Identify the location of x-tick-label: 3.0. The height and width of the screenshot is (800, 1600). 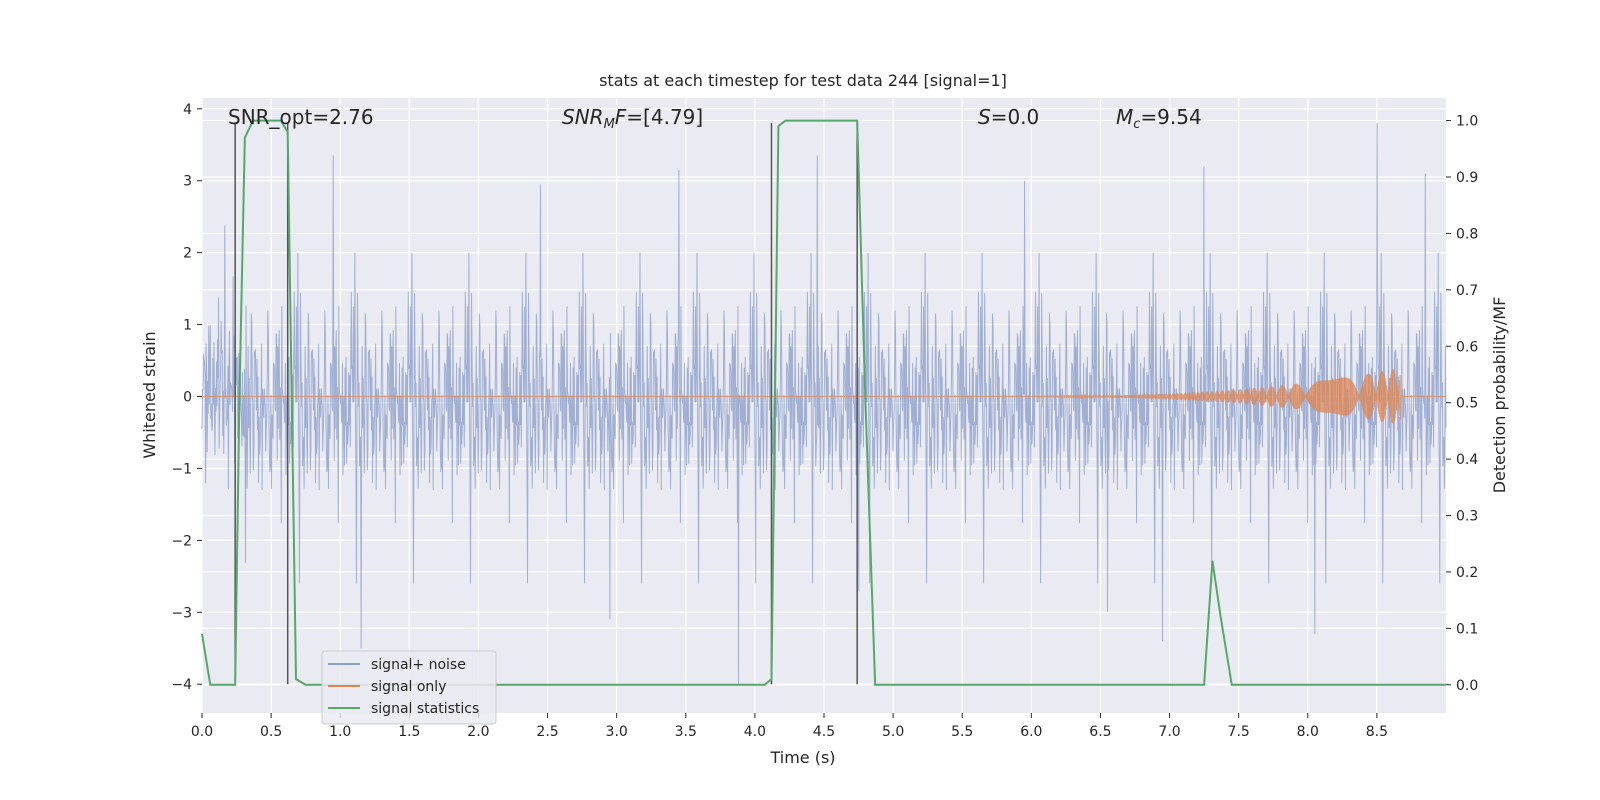
(617, 732).